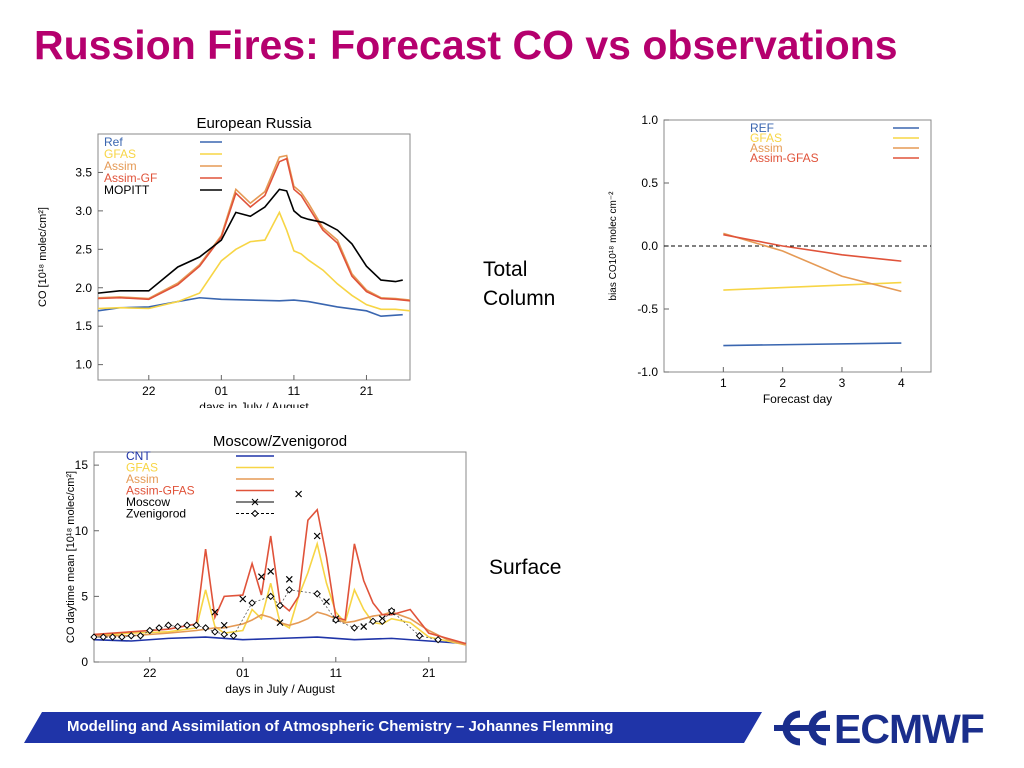 The image size is (1024, 768). I want to click on y-tick-label: -1.0, so click(647, 372).